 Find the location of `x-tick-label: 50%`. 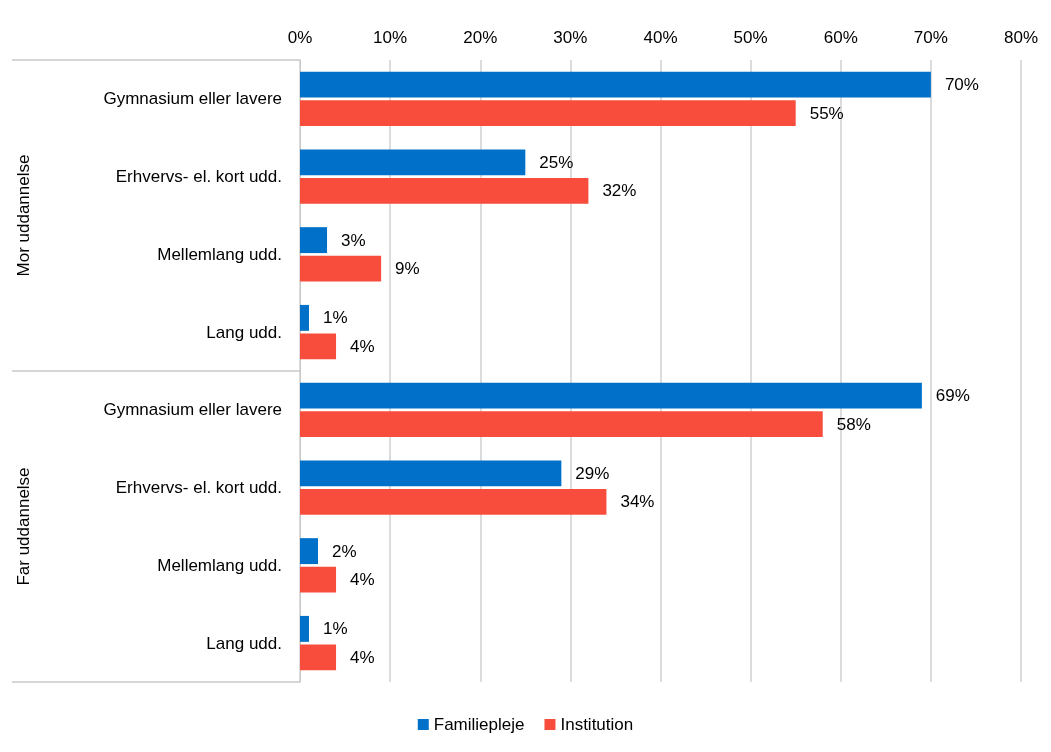

x-tick-label: 50% is located at coordinates (750, 37).